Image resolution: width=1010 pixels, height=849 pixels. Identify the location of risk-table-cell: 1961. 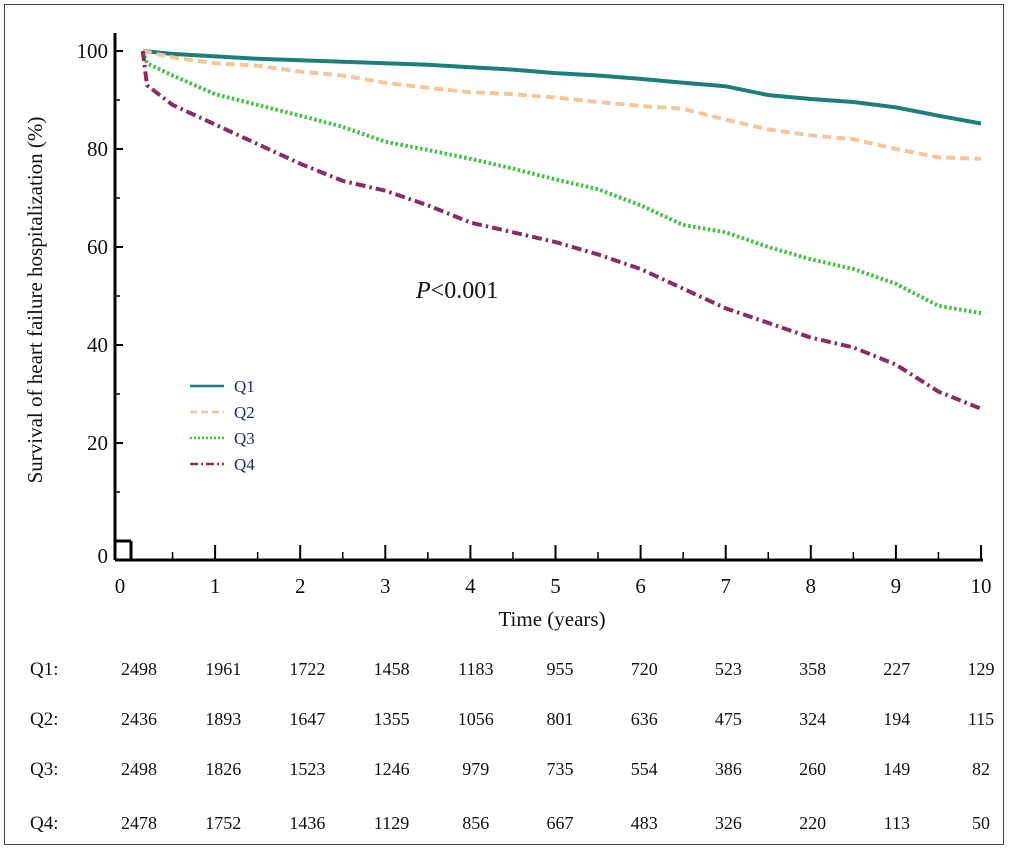
(223, 669).